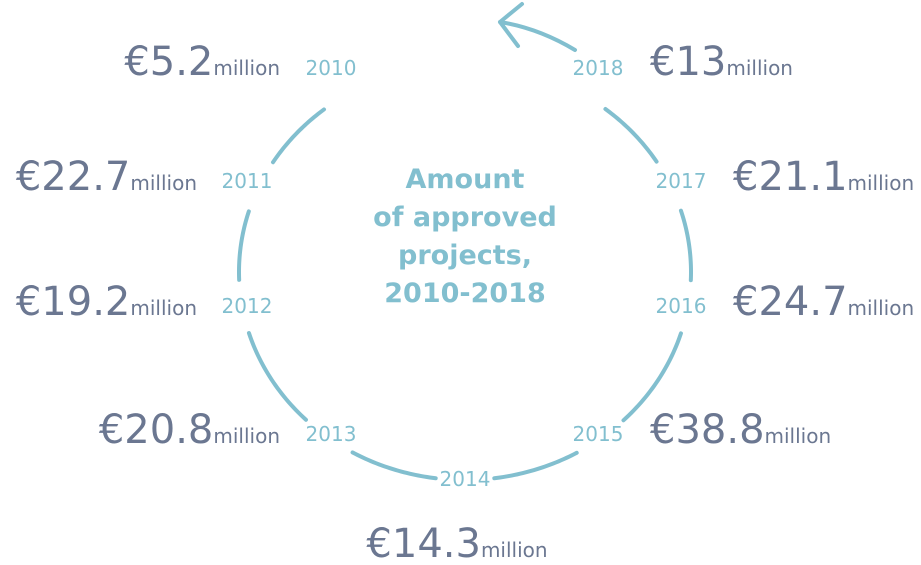 This screenshot has height=565, width=921. I want to click on year: 2015, so click(598, 434).